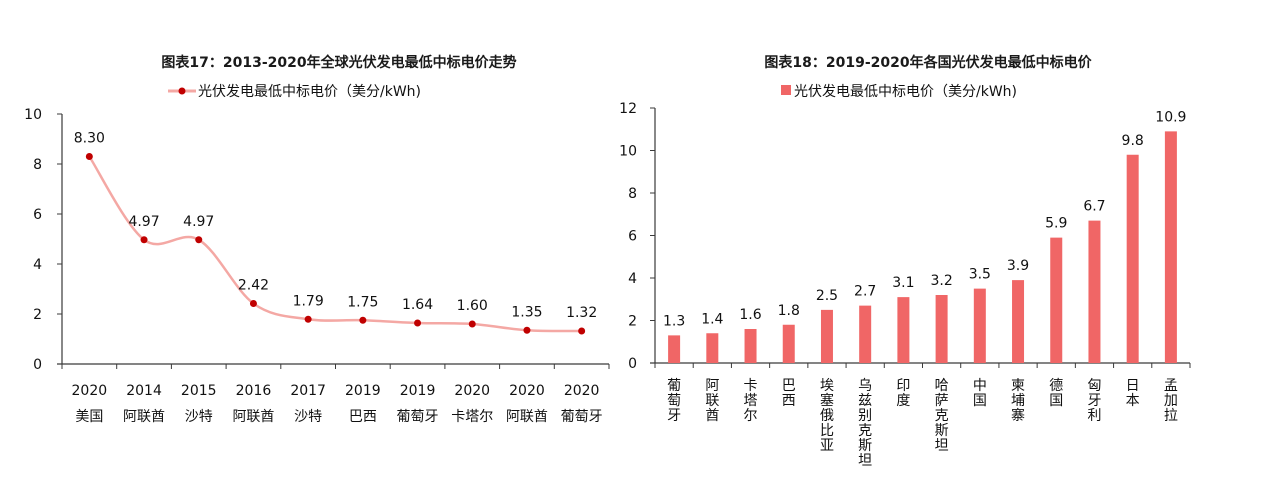 The height and width of the screenshot is (482, 1263). Describe the element at coordinates (827, 386) in the screenshot. I see `chart2-x-label-char: 埃` at that location.